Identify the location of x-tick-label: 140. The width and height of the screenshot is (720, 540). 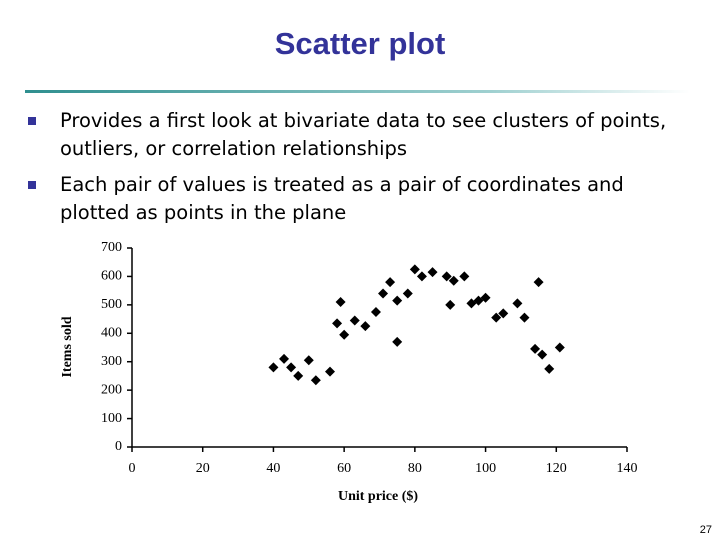
(627, 468).